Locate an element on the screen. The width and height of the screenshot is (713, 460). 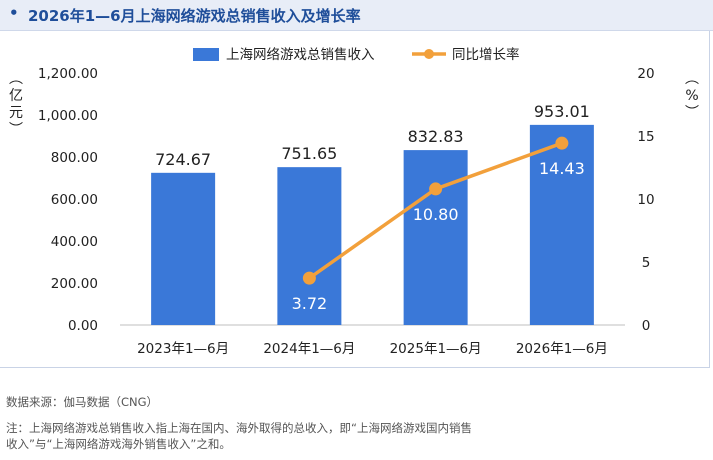
y-left-axis-label-char: 元 is located at coordinates (16, 113).